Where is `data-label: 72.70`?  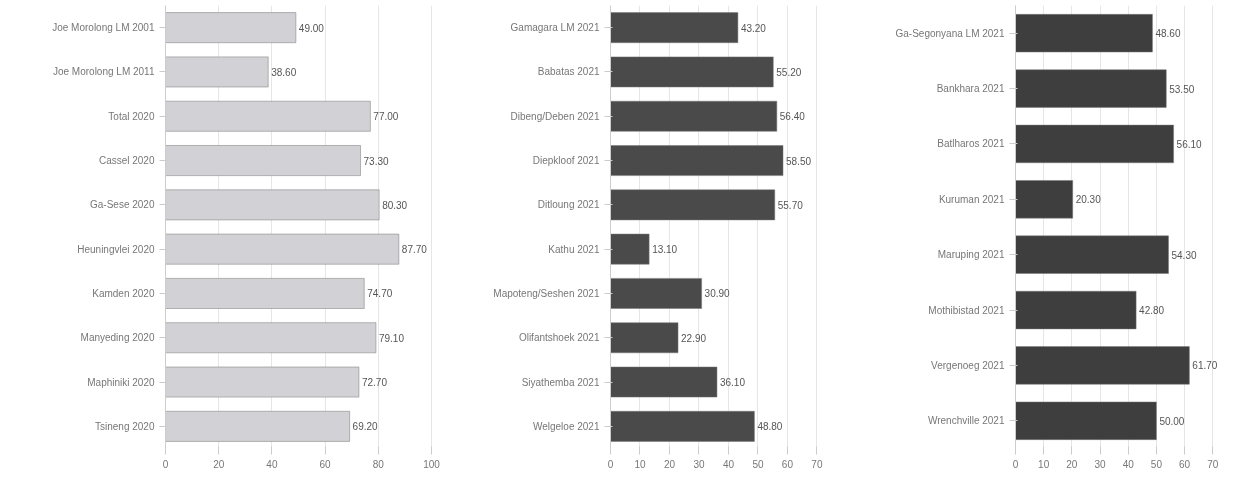
data-label: 72.70 is located at coordinates (374, 383).